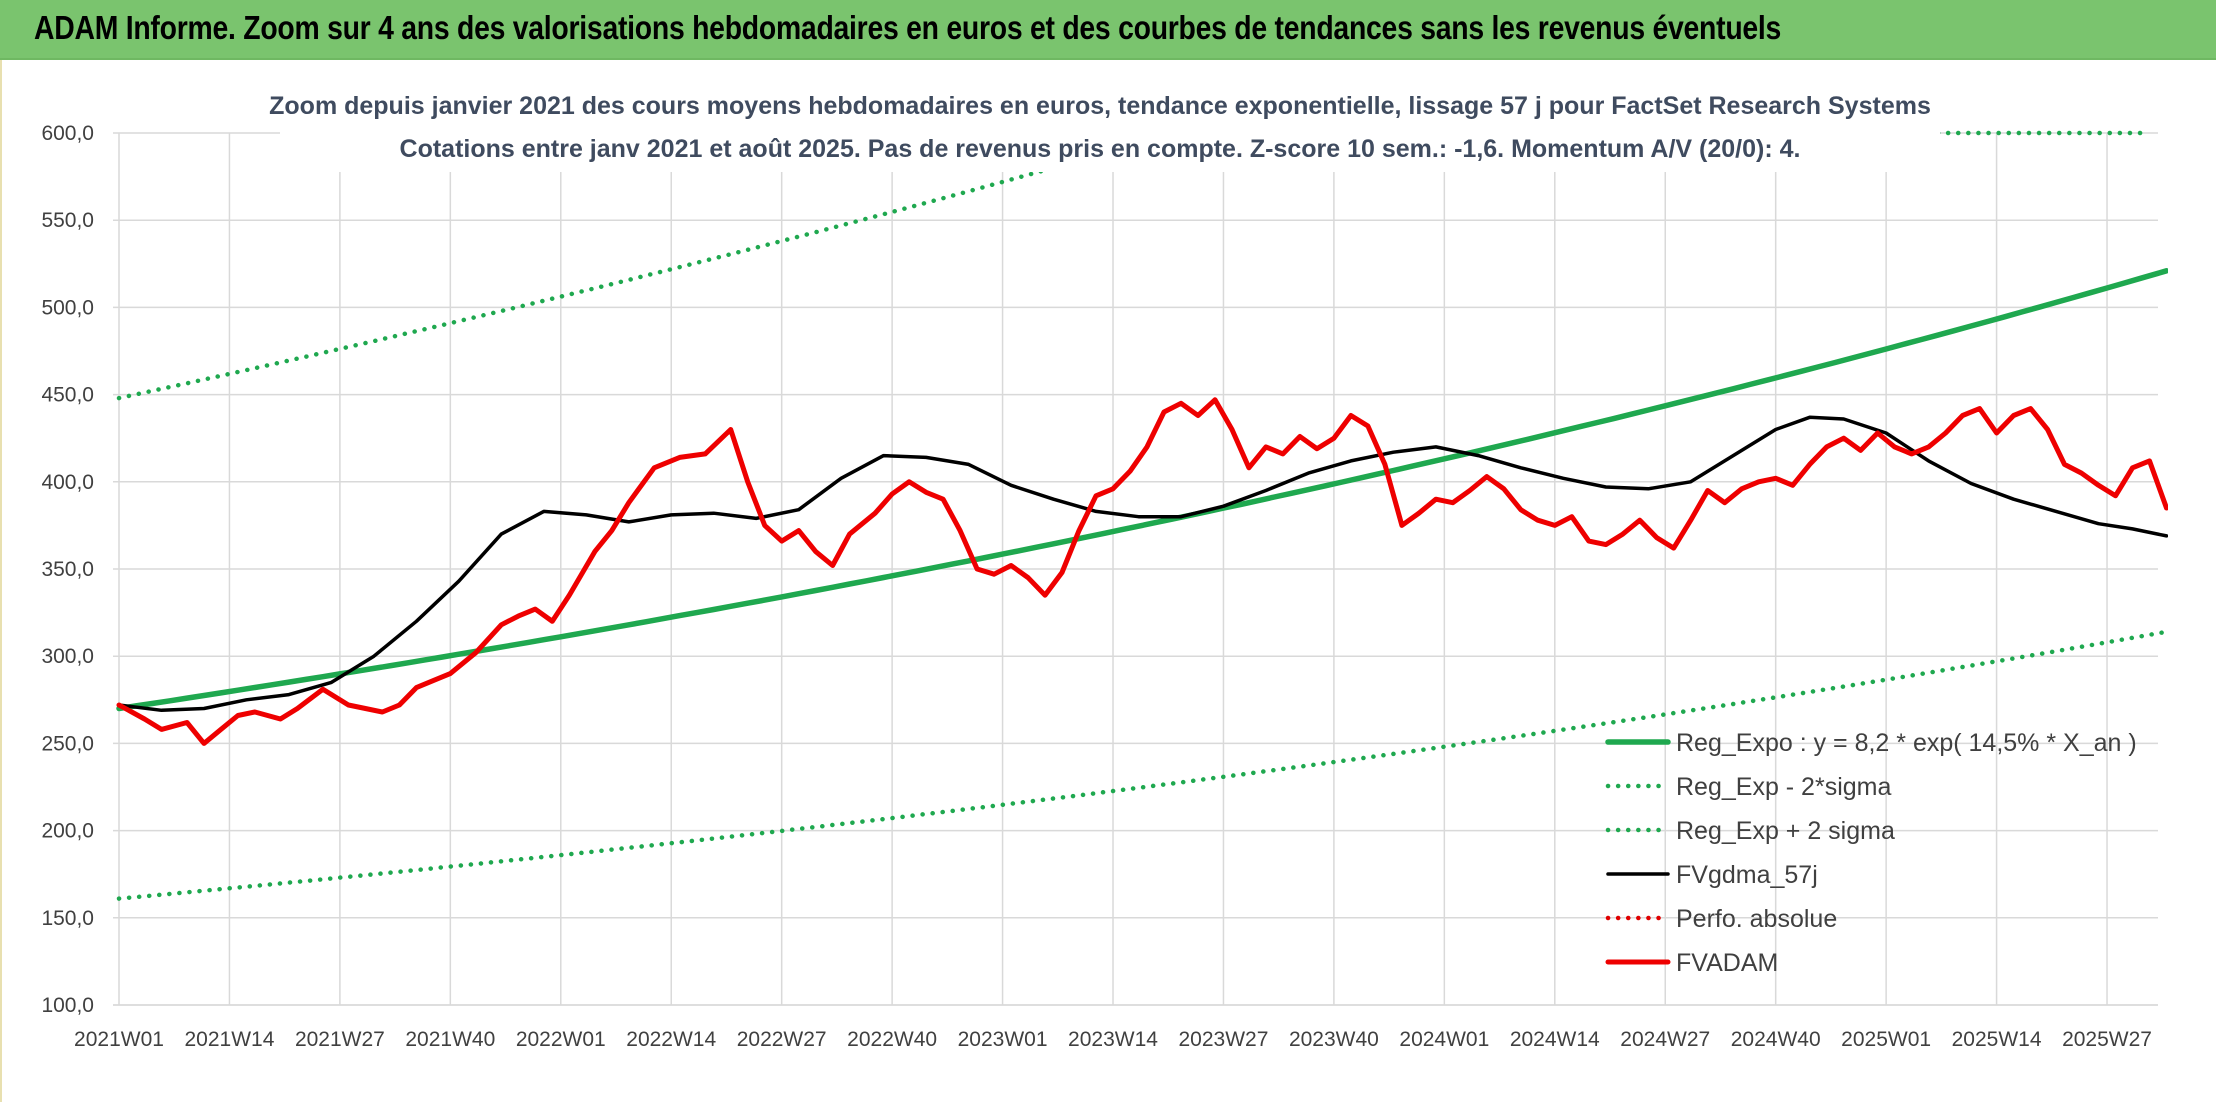 The image size is (2216, 1102). Describe the element at coordinates (1997, 1039) in the screenshot. I see `x-tick-label: 2025W14` at that location.